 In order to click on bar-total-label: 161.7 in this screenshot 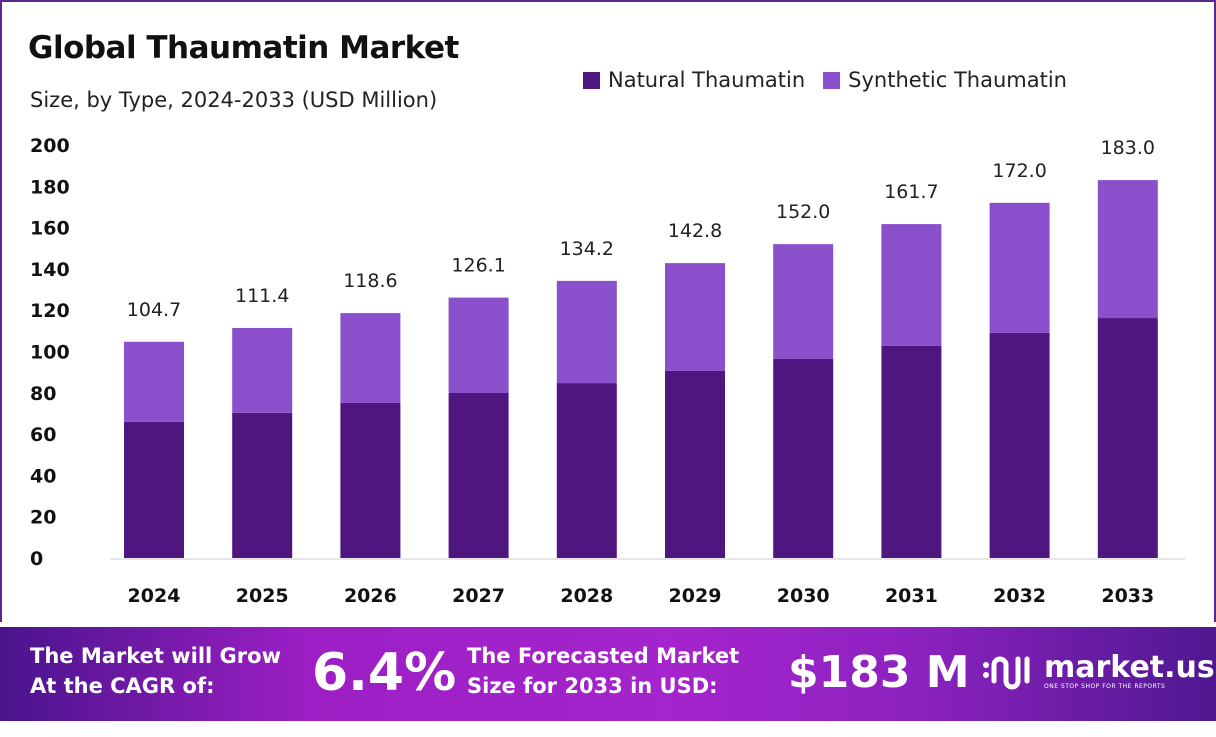, I will do `click(911, 192)`.